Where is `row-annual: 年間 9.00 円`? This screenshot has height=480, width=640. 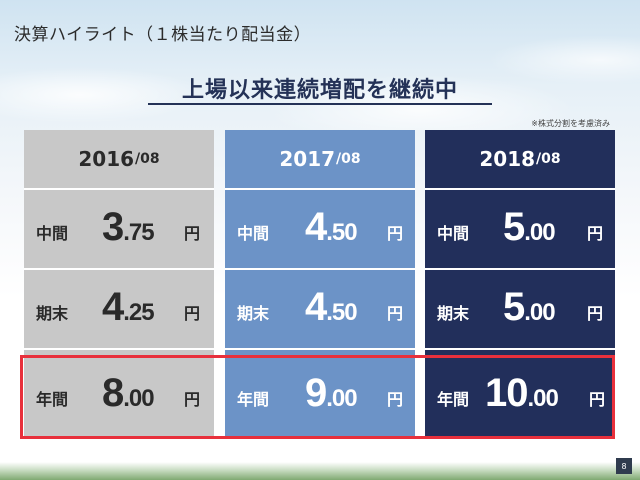 row-annual: 年間 9.00 円 is located at coordinates (320, 395).